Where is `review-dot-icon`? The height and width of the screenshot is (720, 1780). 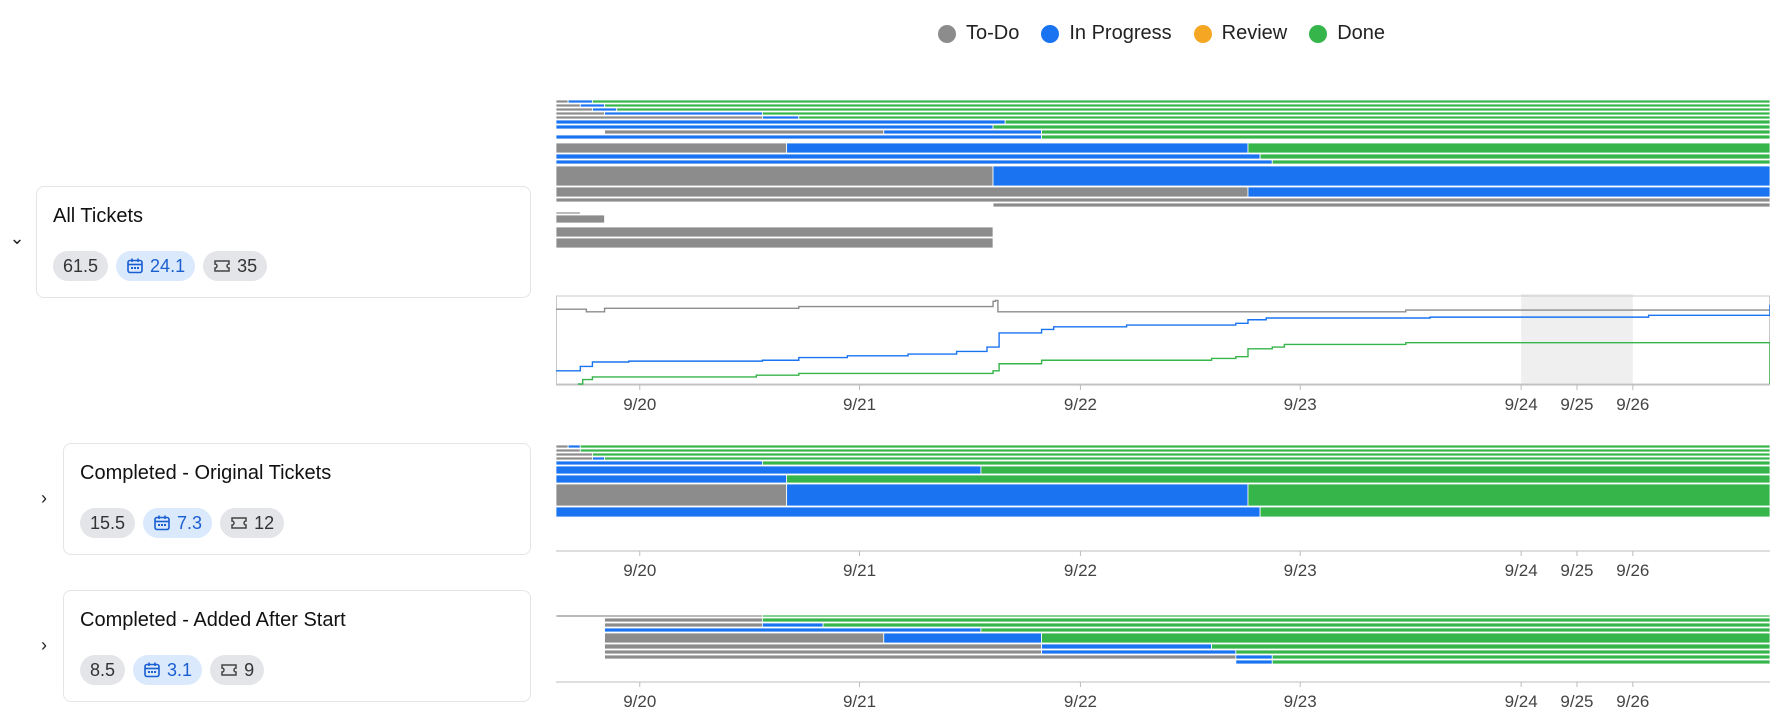
review-dot-icon is located at coordinates (1202, 33).